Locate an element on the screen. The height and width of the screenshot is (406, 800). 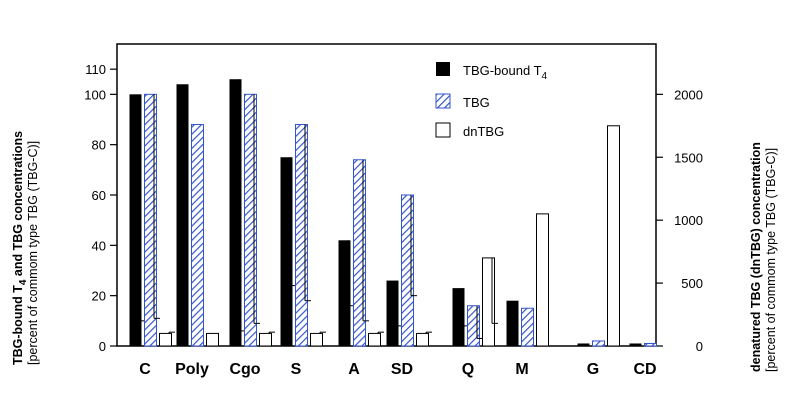
category-label: M is located at coordinates (521, 369).